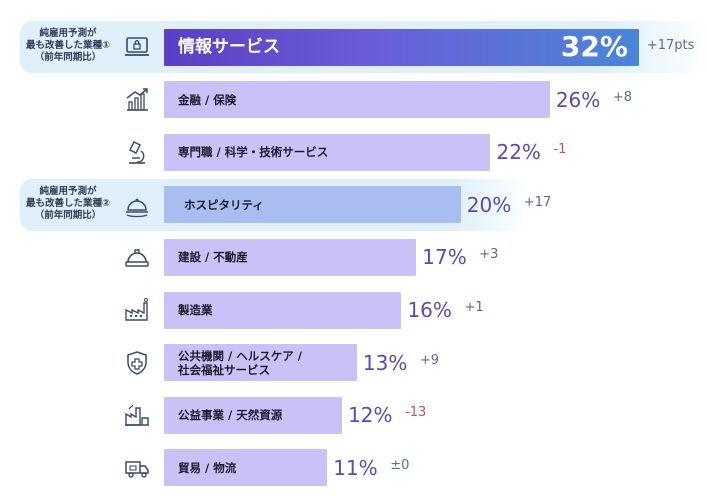 The width and height of the screenshot is (706, 500). Describe the element at coordinates (137, 152) in the screenshot. I see `microscope-icon` at that location.